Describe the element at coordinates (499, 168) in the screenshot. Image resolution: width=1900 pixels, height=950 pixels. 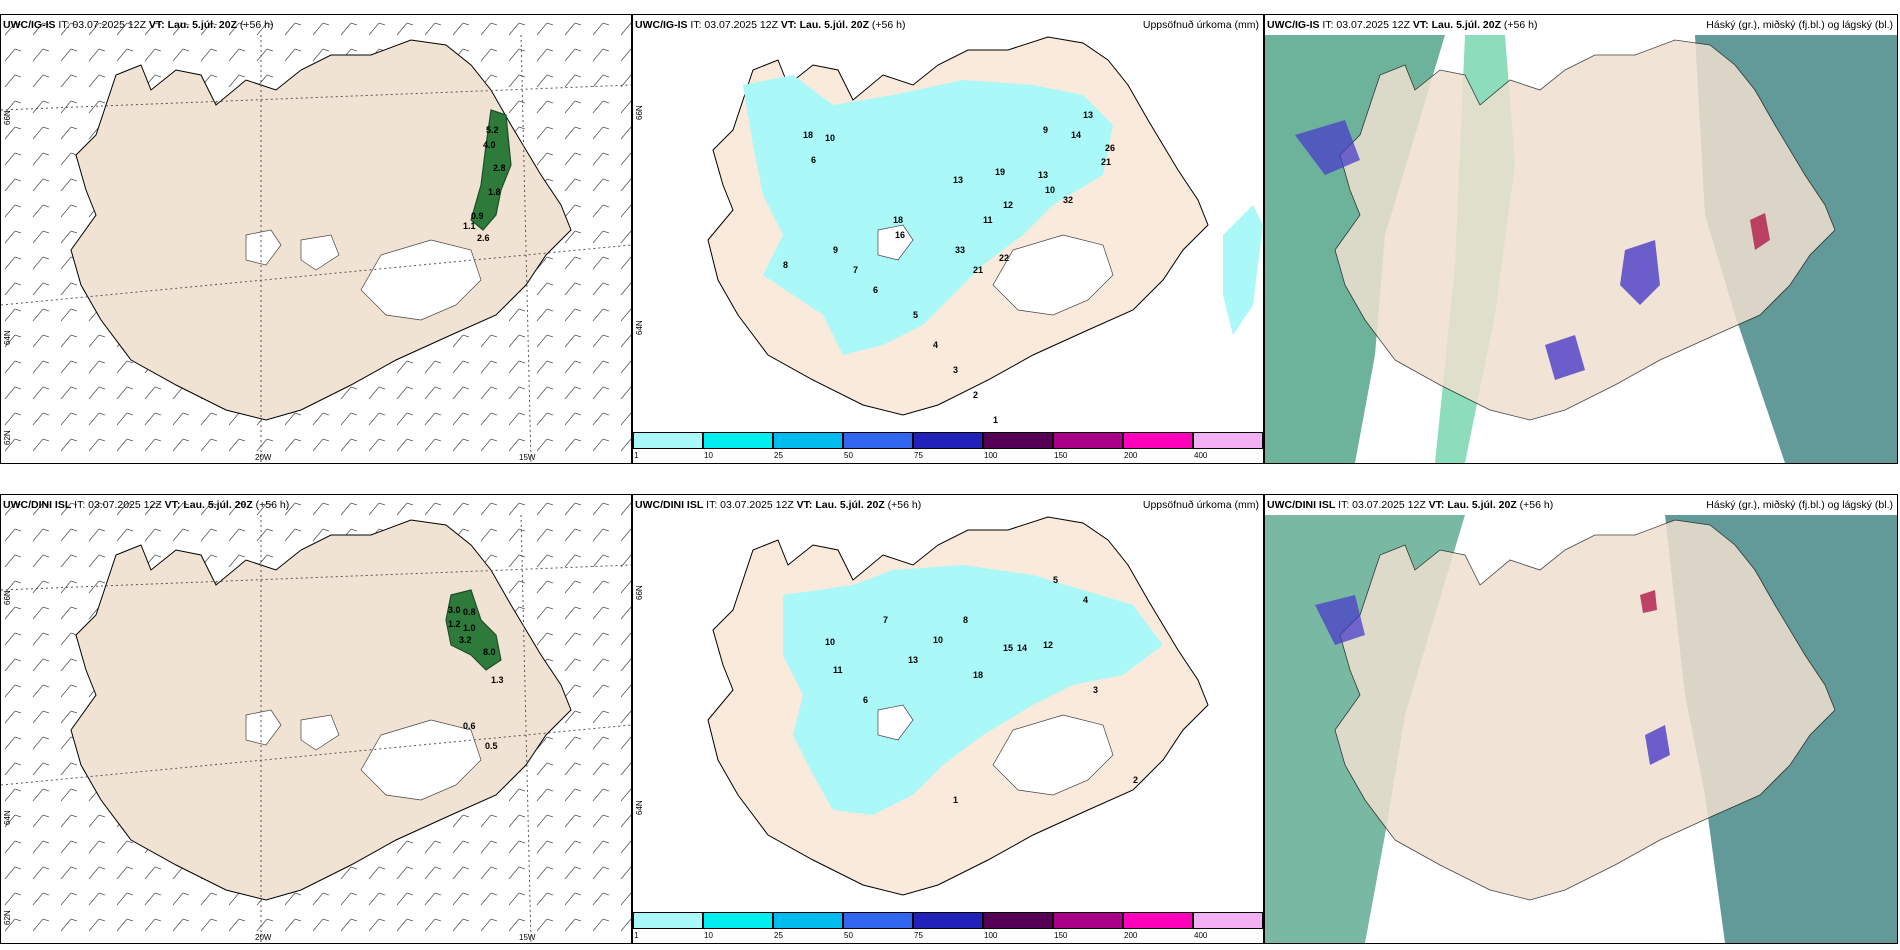
I see `value-label: 2.8` at that location.